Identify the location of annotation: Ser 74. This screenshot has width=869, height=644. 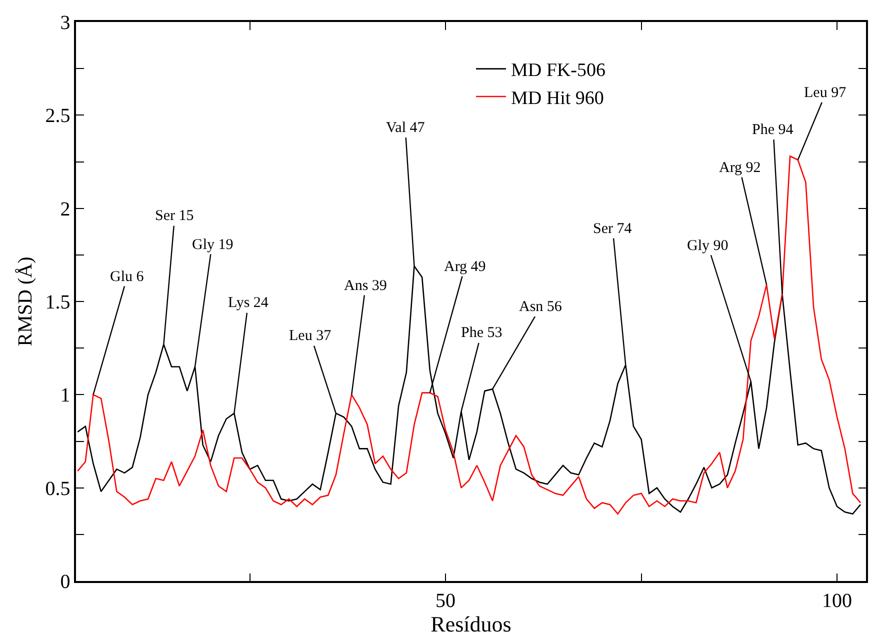
(612, 229).